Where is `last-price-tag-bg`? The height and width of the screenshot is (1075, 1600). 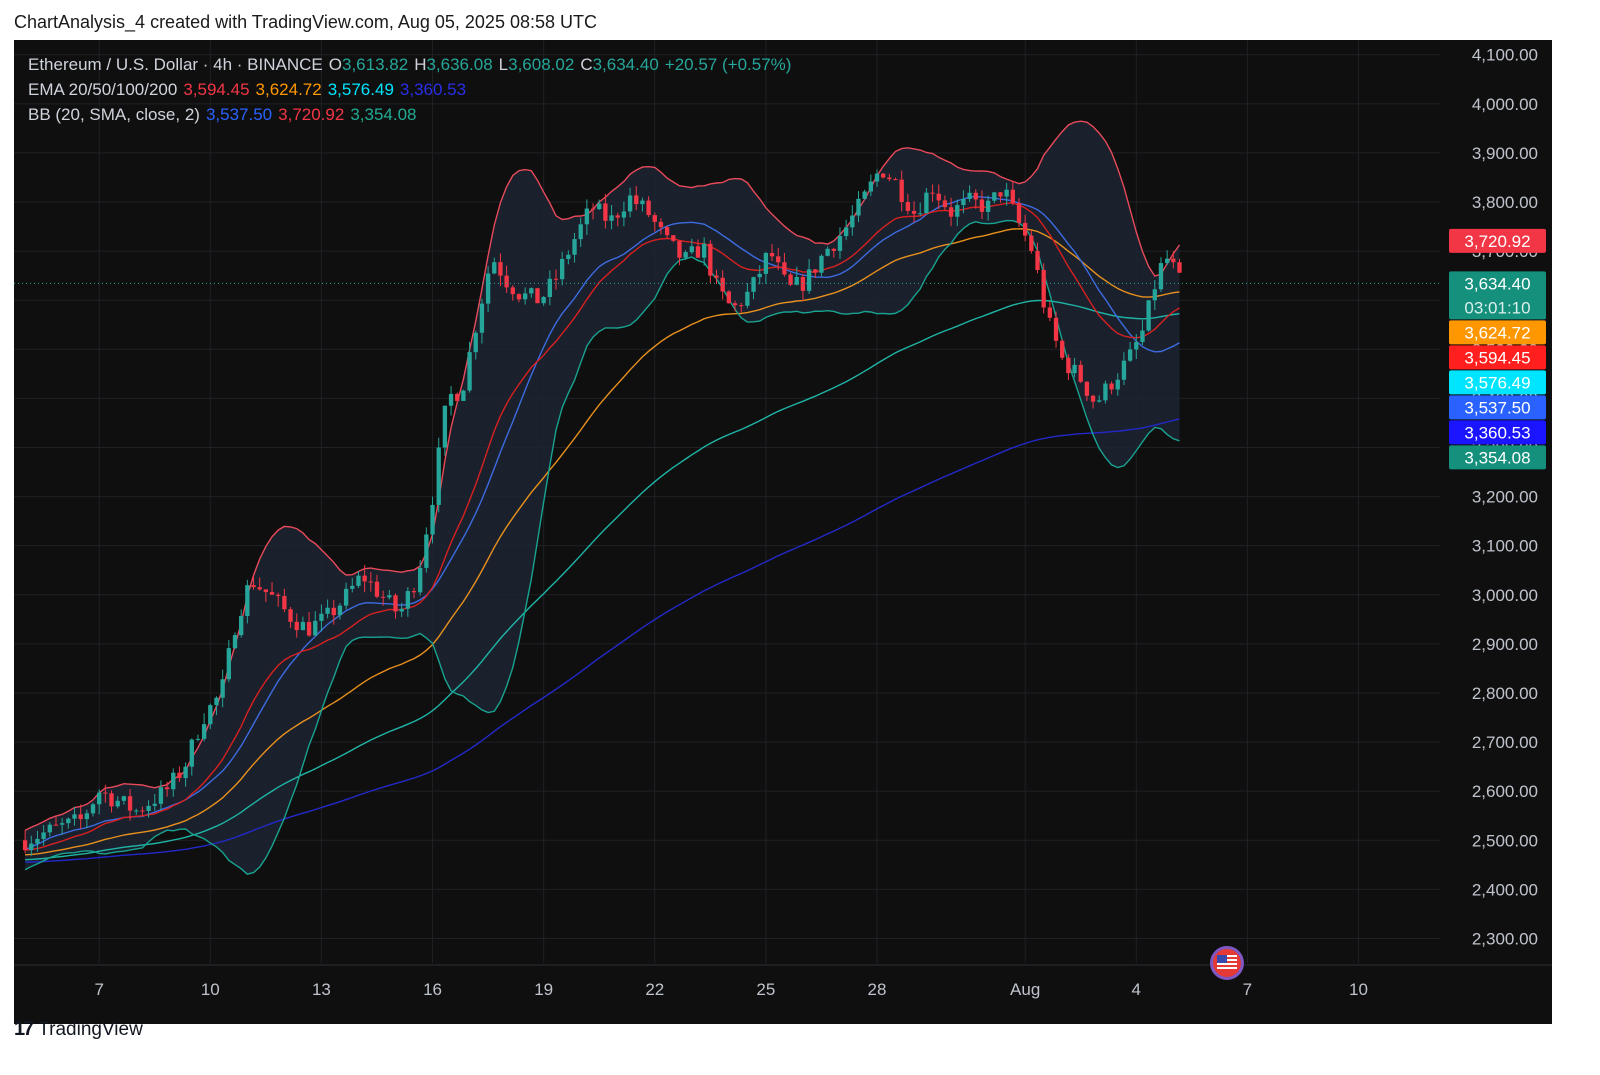 last-price-tag-bg is located at coordinates (1497, 295).